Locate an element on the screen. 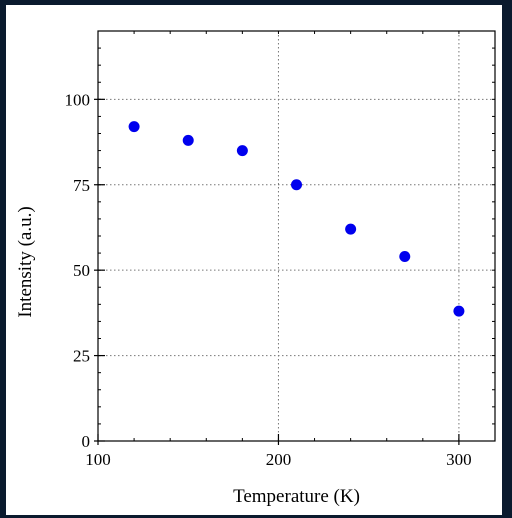  x-tick-label: 200 is located at coordinates (279, 459).